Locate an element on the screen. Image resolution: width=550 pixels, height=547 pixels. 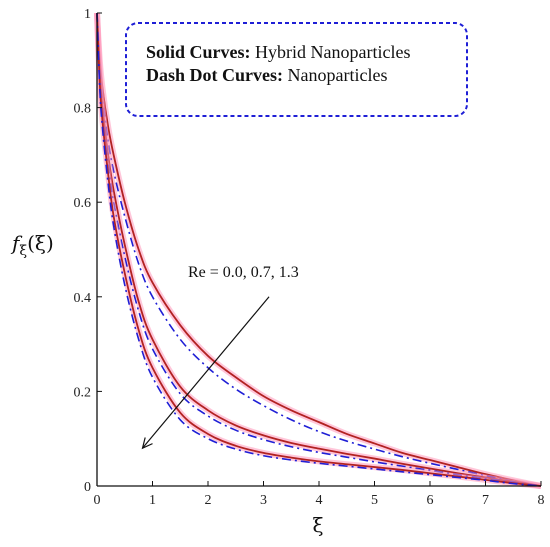
x-tick-label: 2 is located at coordinates (208, 500).